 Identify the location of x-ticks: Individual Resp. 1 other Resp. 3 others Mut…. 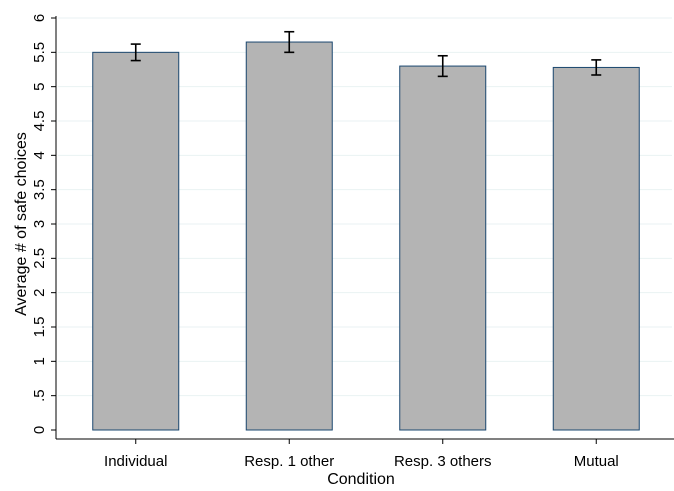
(361, 454).